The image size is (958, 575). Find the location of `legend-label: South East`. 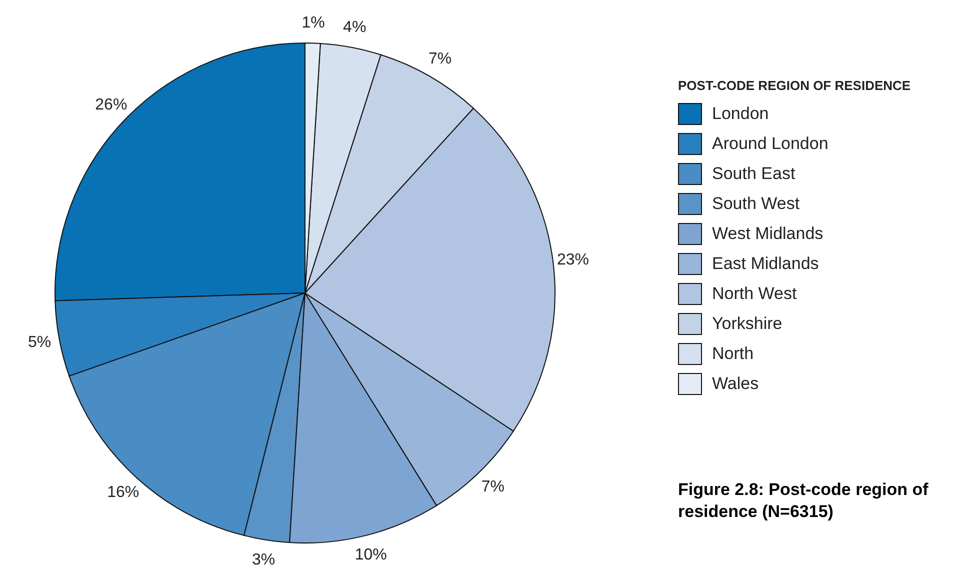

legend-label: South East is located at coordinates (754, 174).